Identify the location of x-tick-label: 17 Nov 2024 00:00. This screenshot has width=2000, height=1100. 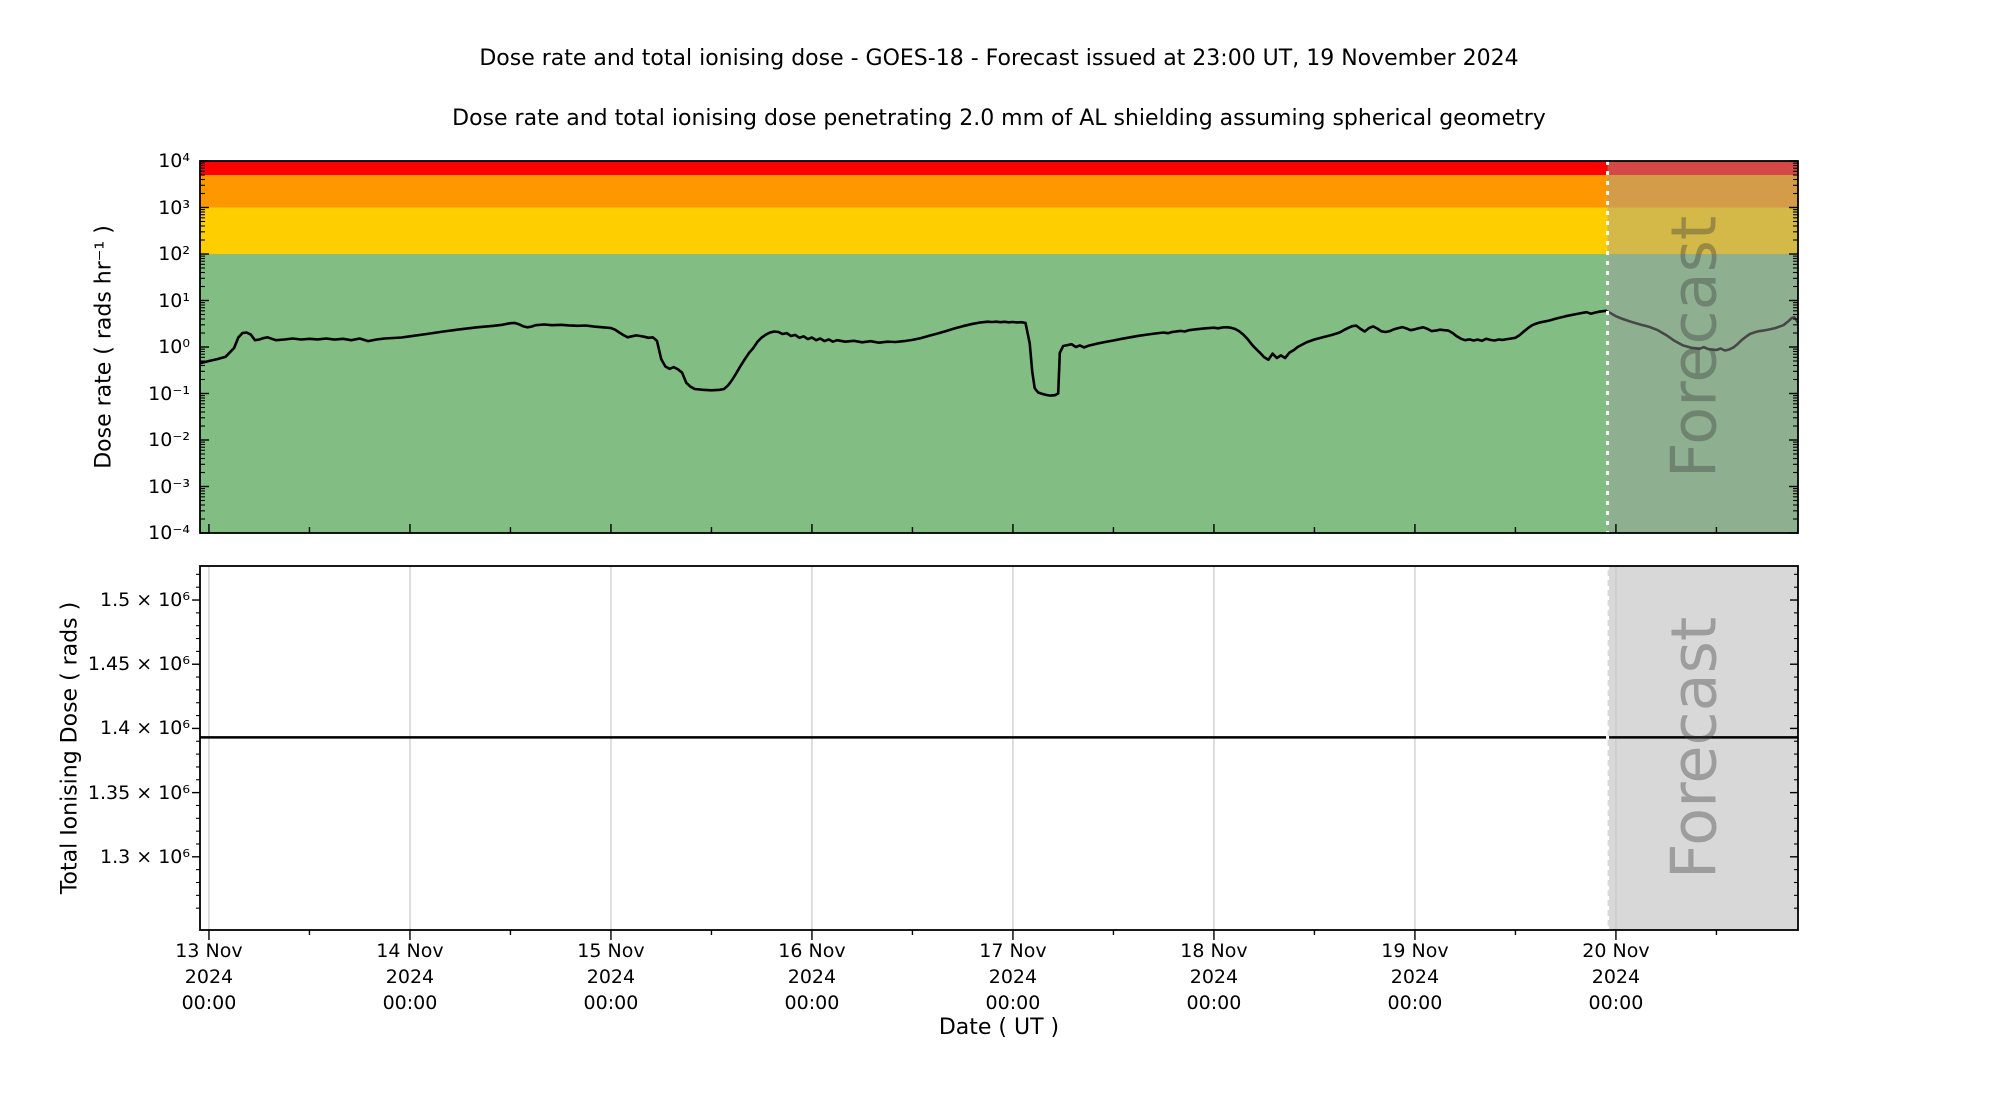
(1013, 977).